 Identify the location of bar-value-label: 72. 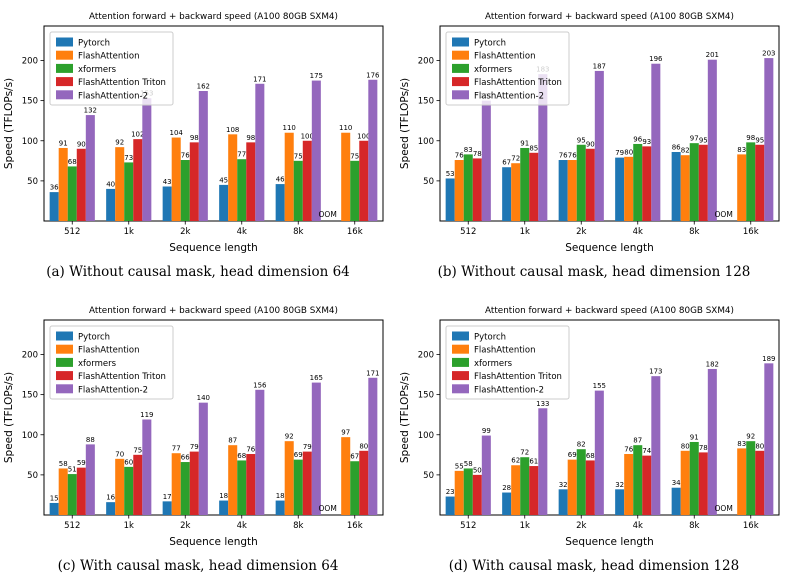
(515, 159).